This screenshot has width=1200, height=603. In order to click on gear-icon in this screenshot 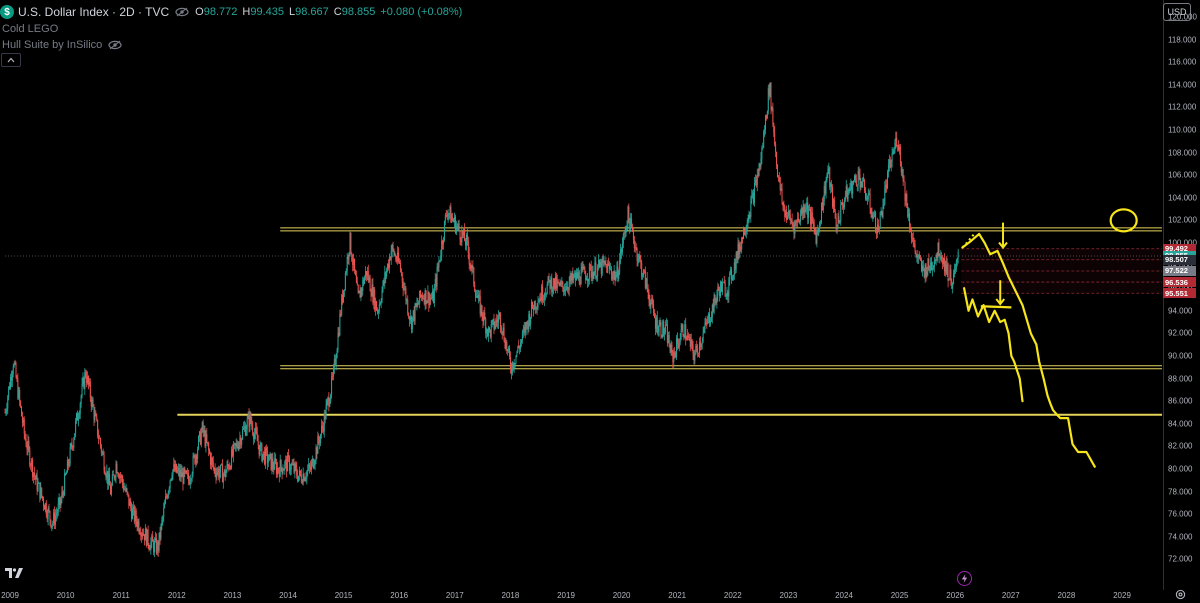, I will do `click(1180, 594)`.